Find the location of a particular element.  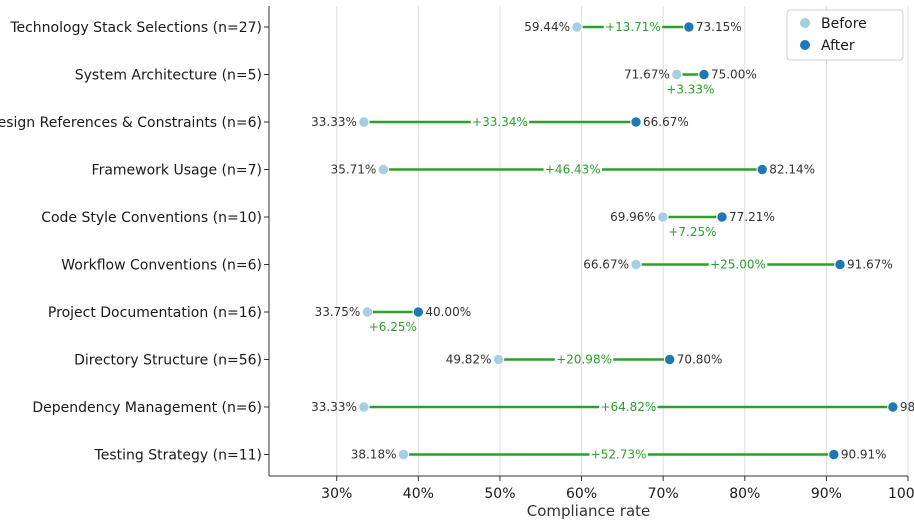

legend-box is located at coordinates (845, 35).